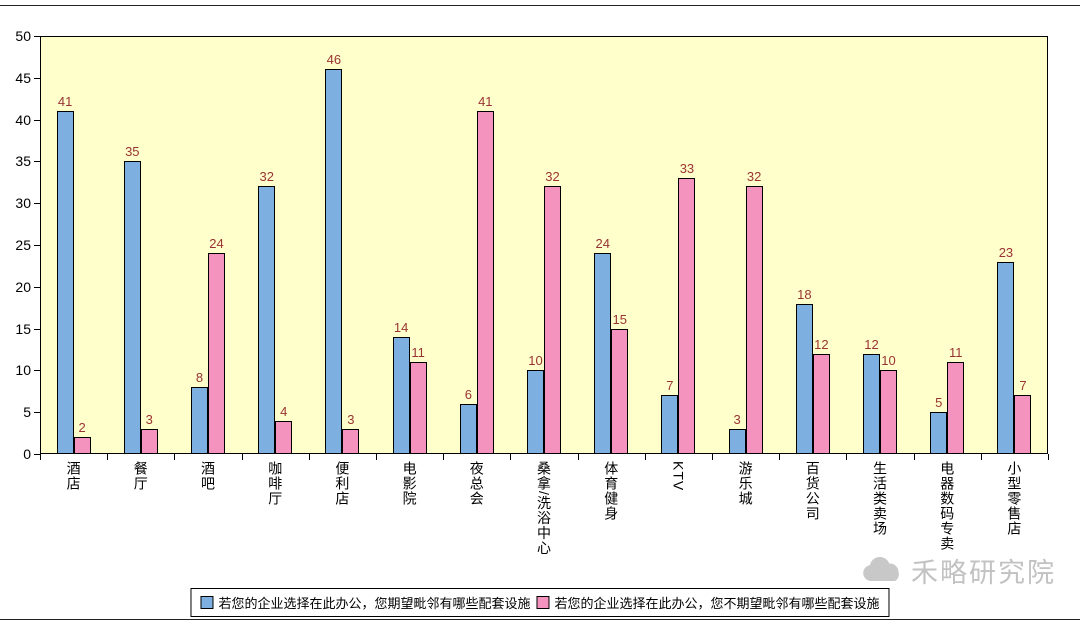 This screenshot has width=1080, height=626. Describe the element at coordinates (947, 245) in the screenshot. I see `bar-group-14: 5 11` at that location.